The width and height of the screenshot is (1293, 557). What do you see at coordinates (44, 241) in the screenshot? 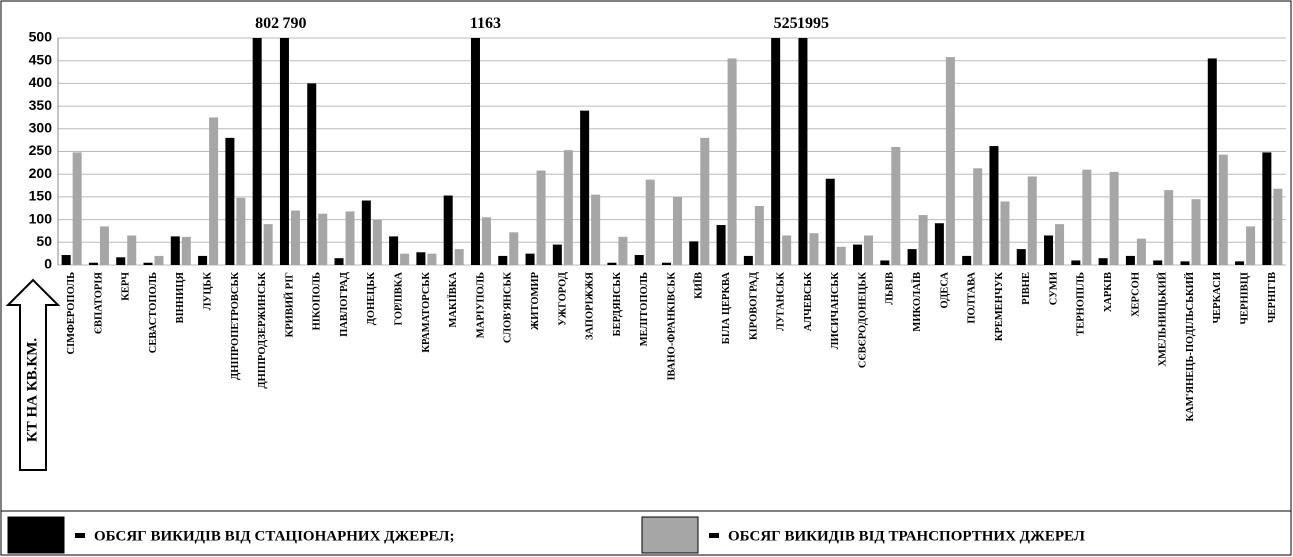
I see `y-tick-label: 50` at bounding box center [44, 241].